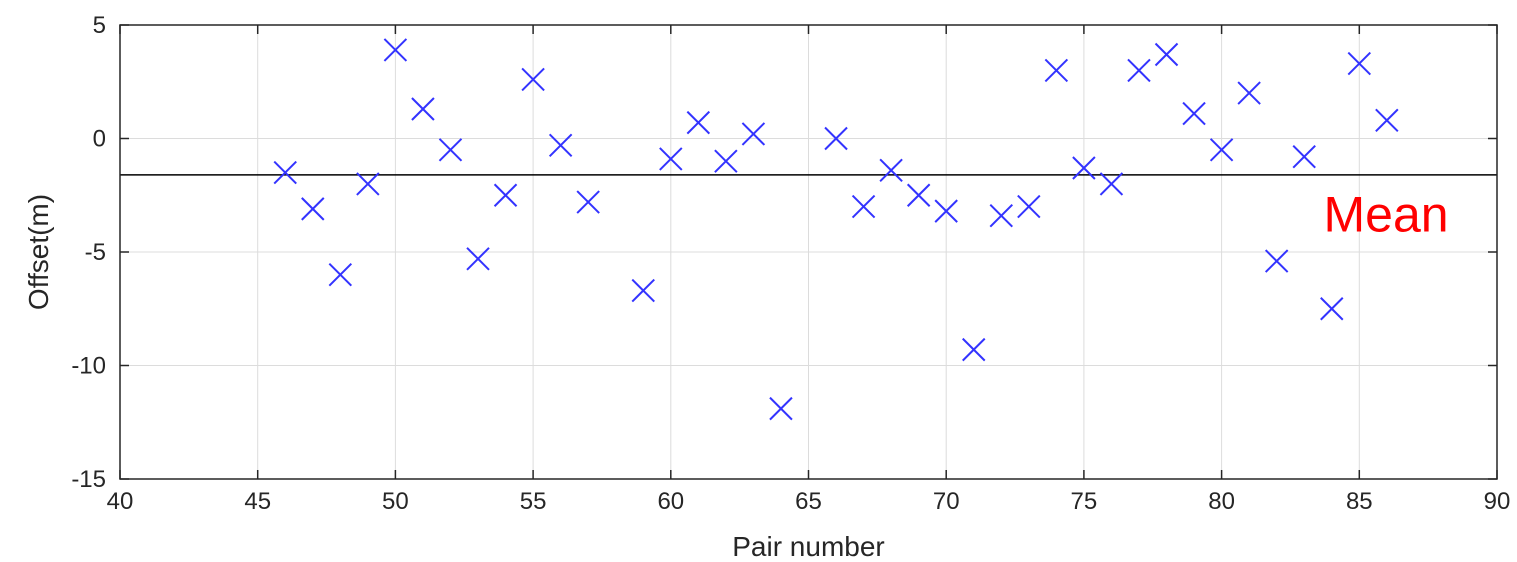 The image size is (1517, 562). What do you see at coordinates (946, 501) in the screenshot?
I see `x-tick-label-6: 70` at bounding box center [946, 501].